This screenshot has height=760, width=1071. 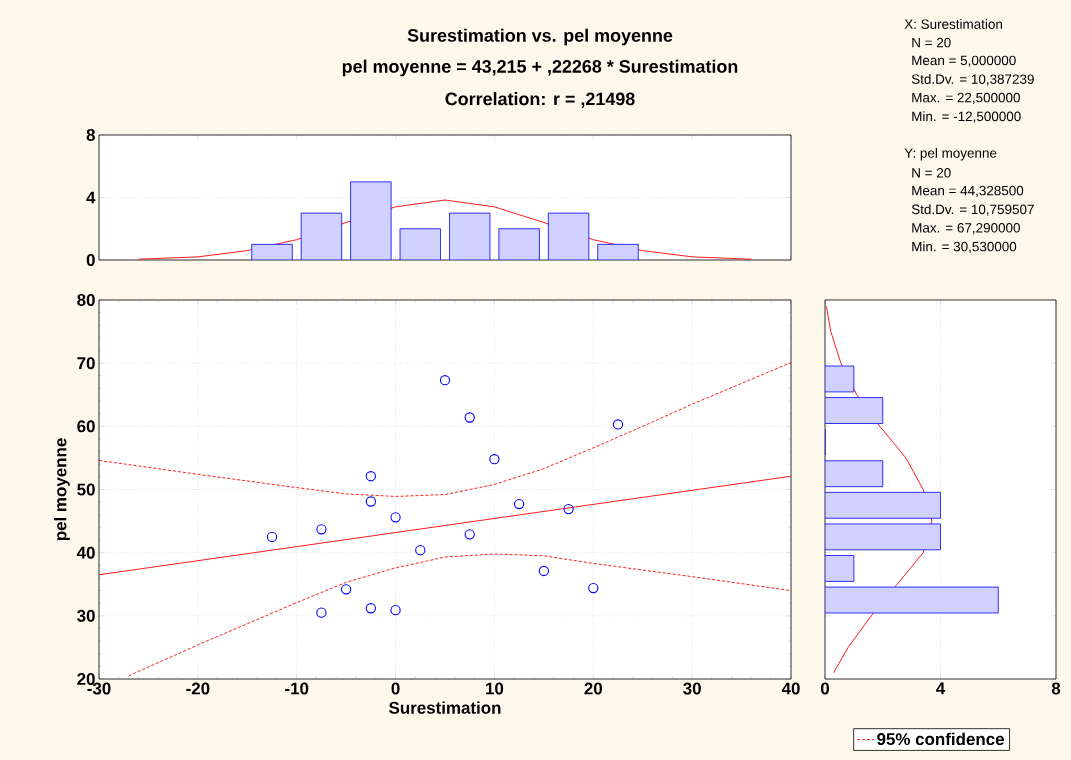 What do you see at coordinates (445, 707) in the screenshot?
I see `x-axis-title: Surestimation` at bounding box center [445, 707].